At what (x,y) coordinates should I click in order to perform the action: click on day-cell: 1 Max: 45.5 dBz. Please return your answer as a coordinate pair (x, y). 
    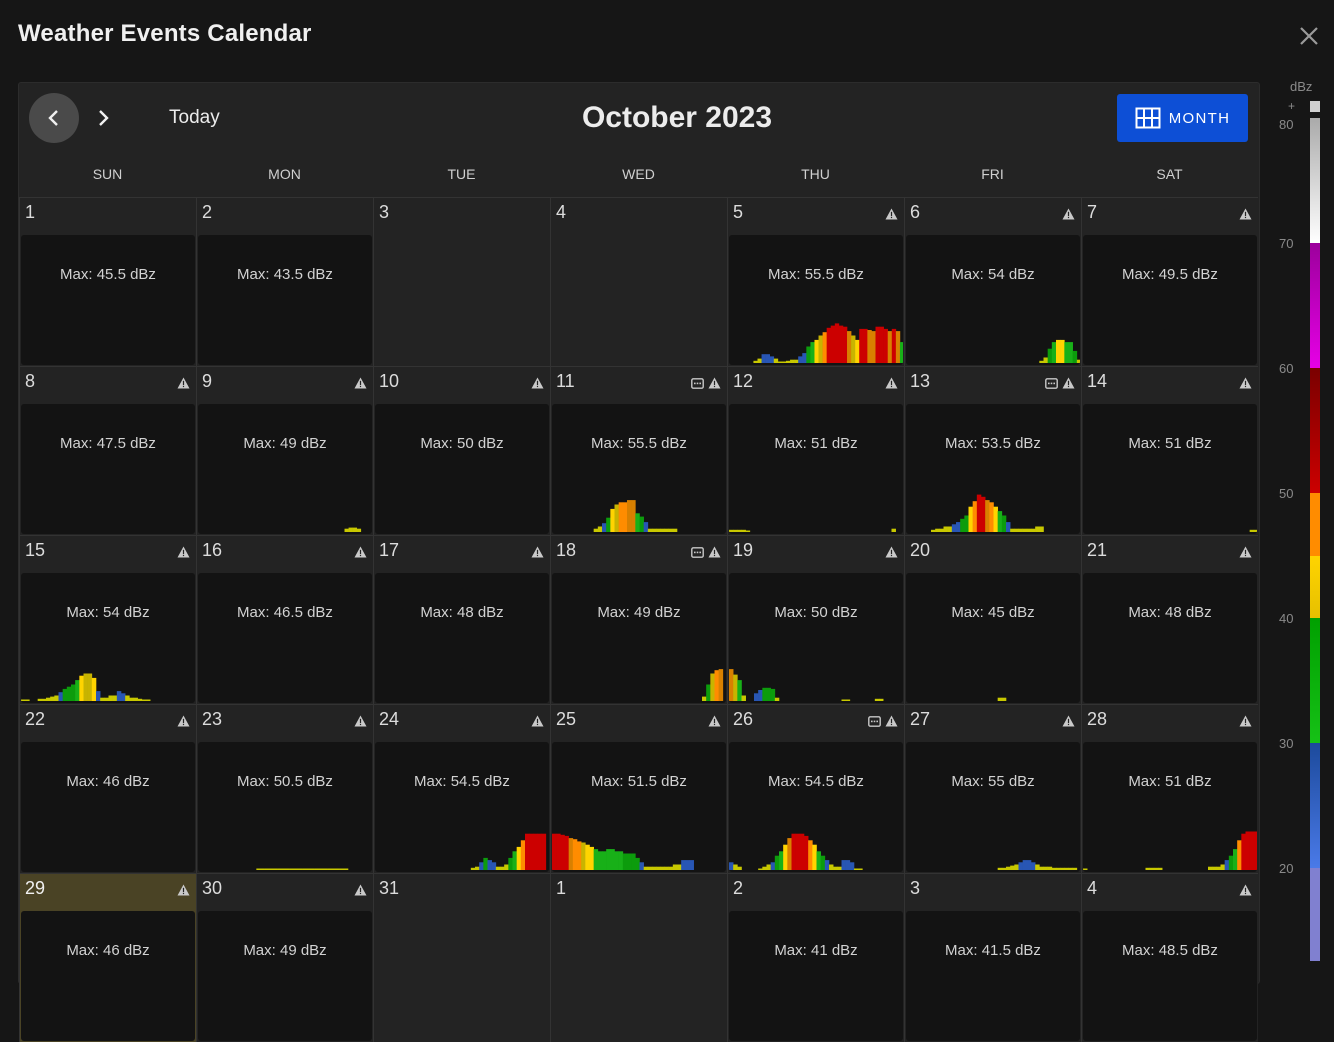
    Looking at the image, I should click on (107, 281).